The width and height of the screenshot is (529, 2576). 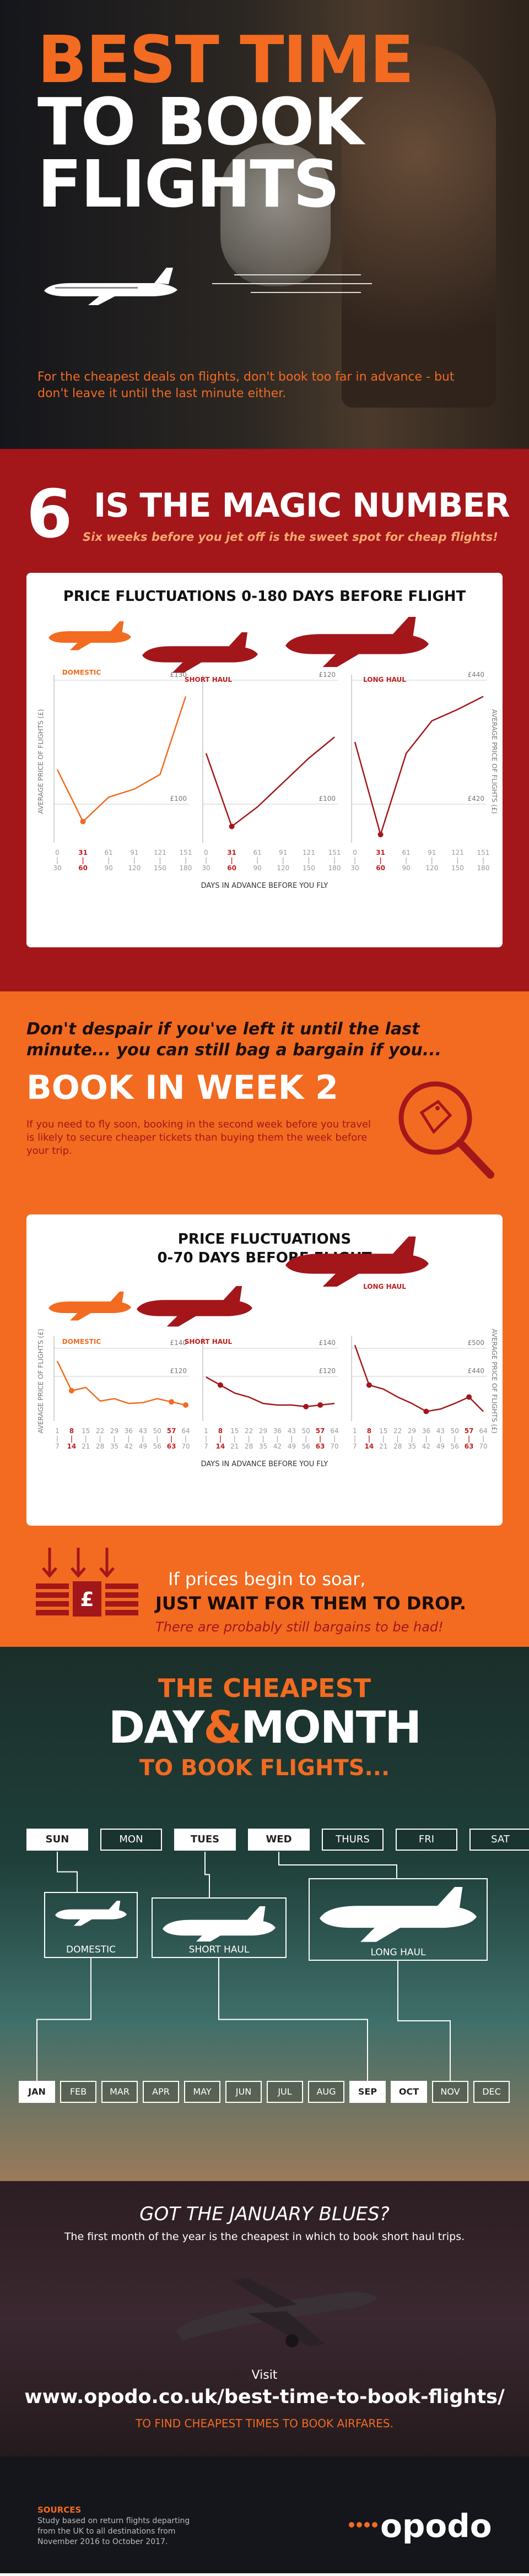 I want to click on logo-dots-icon, so click(x=363, y=2525).